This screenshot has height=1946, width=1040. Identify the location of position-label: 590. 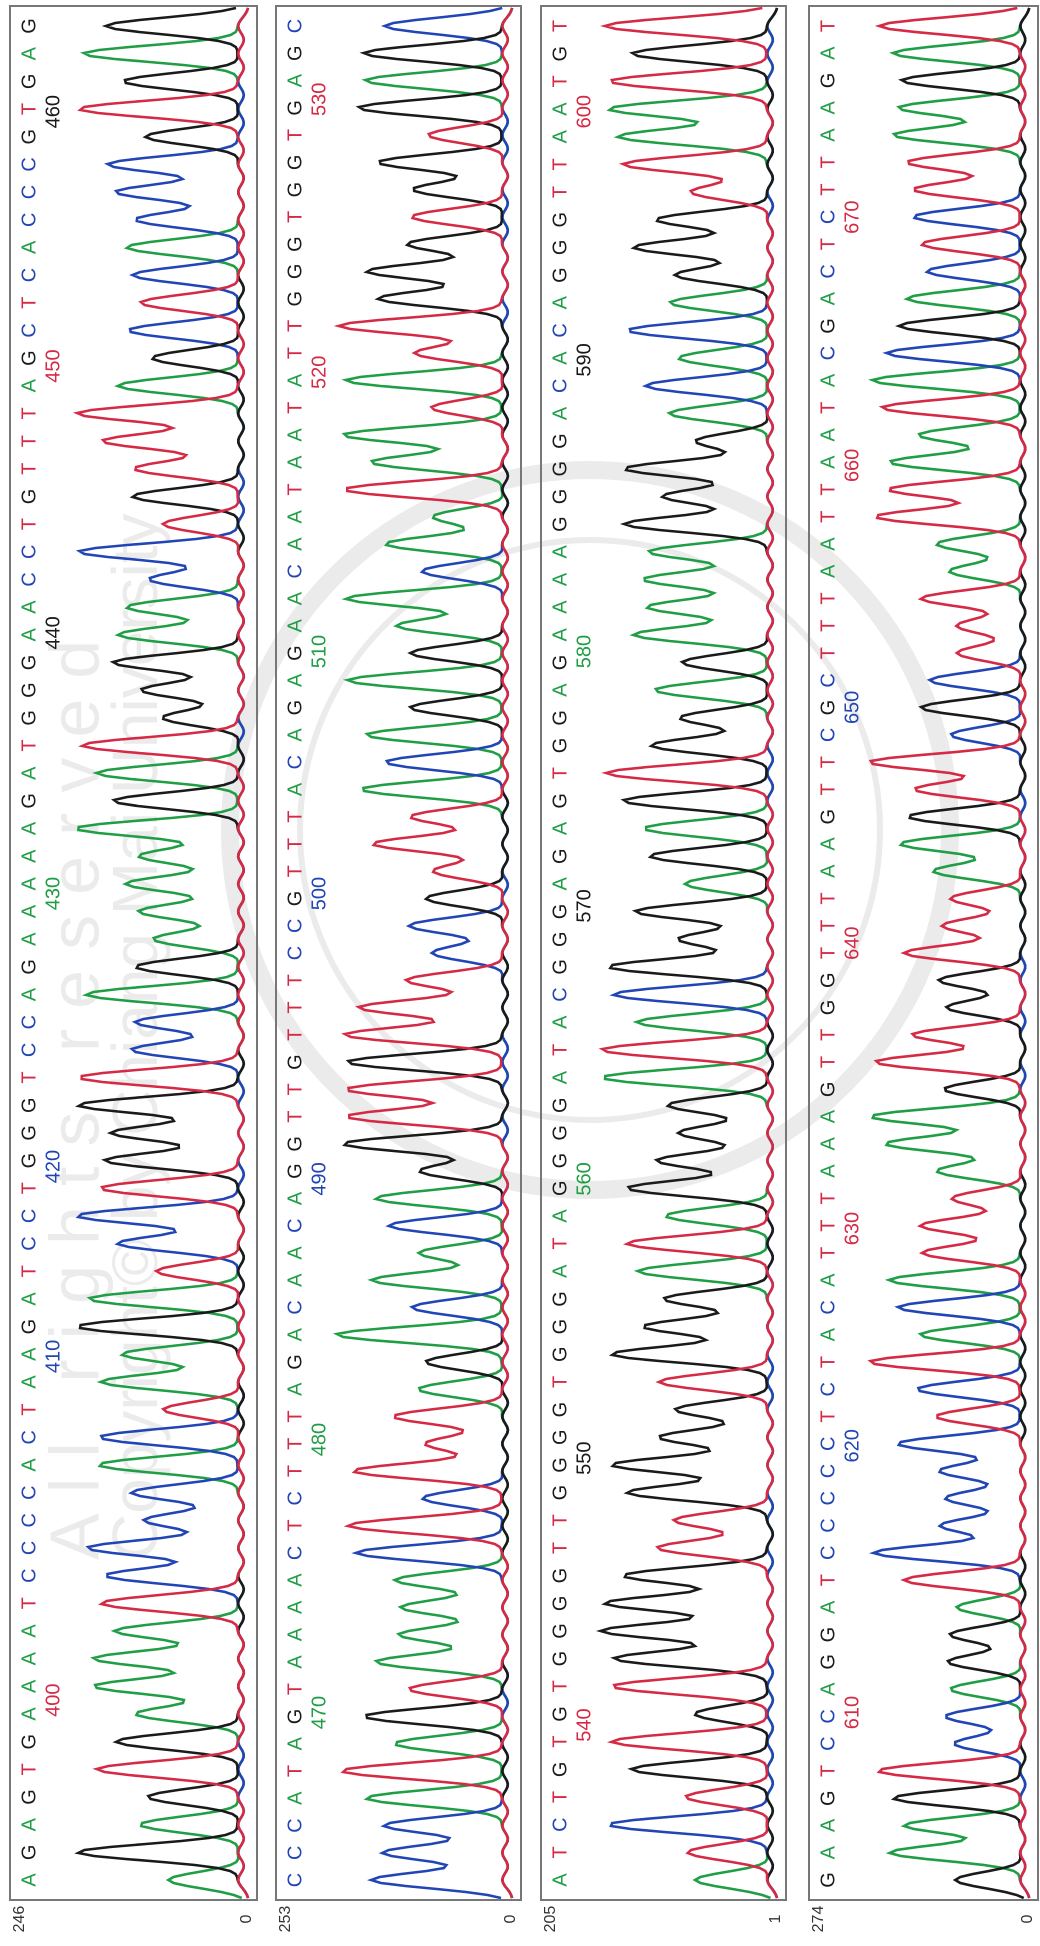
(584, 359).